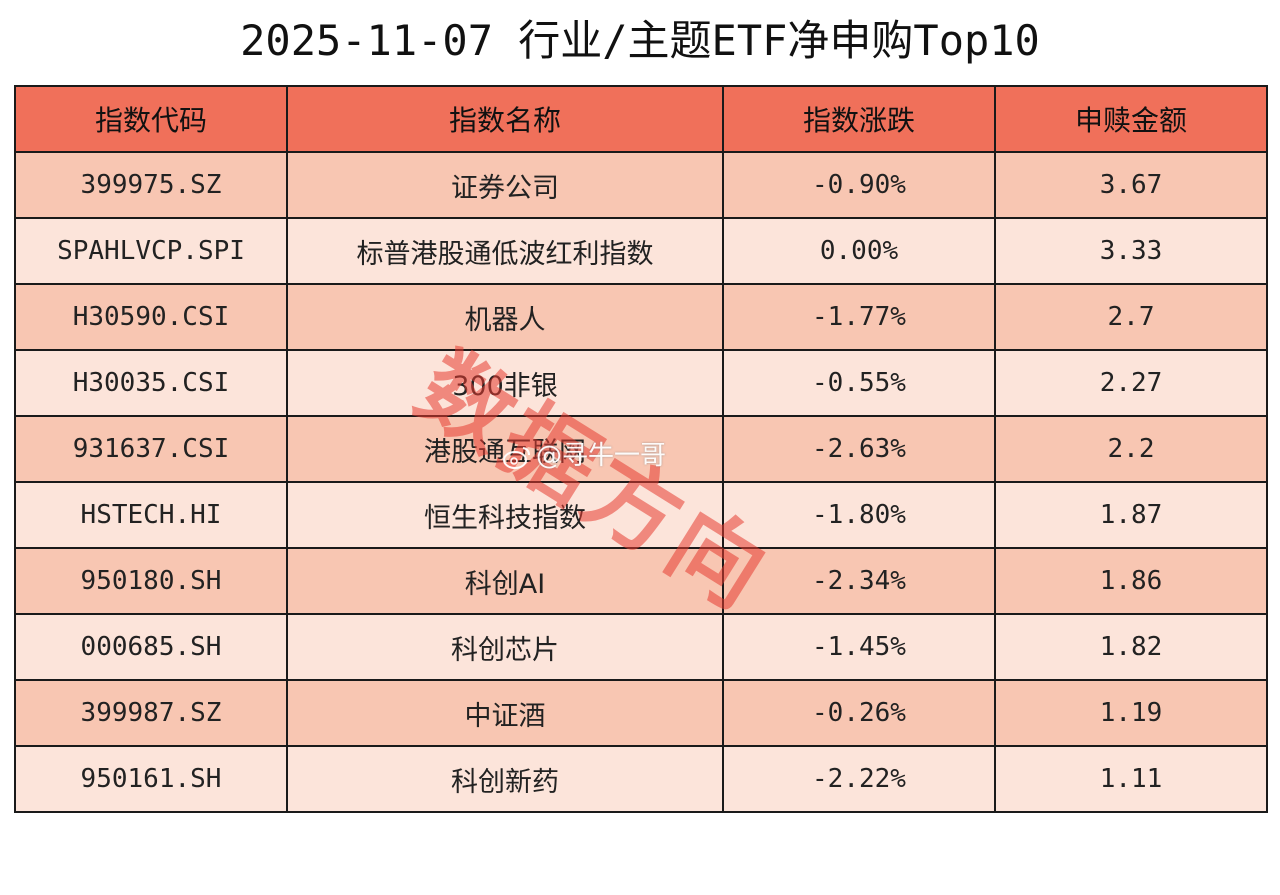 The width and height of the screenshot is (1280, 895). I want to click on cell-amount: 1.11, so click(1131, 779).